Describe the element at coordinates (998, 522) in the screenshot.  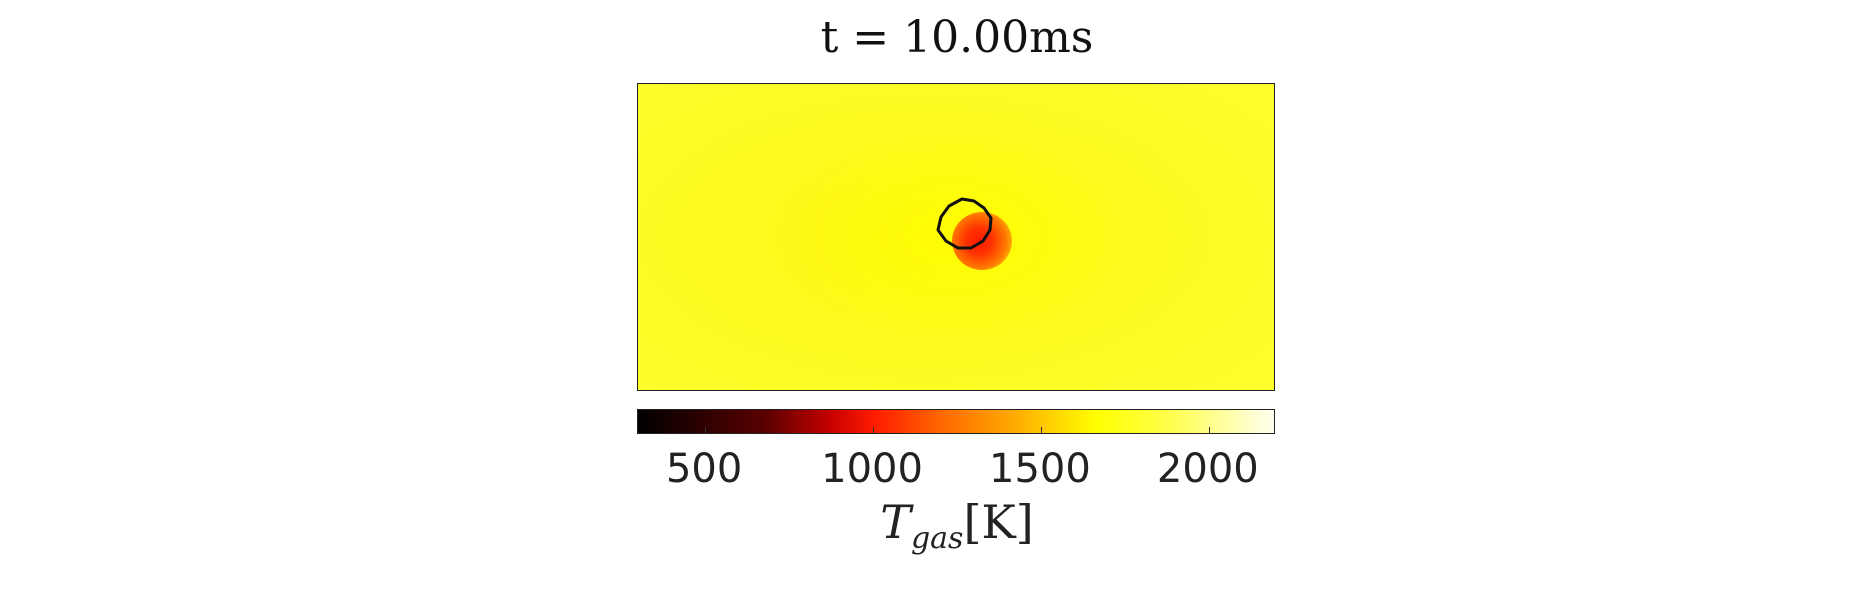
I see `colorbar-label-unit: [K]` at that location.